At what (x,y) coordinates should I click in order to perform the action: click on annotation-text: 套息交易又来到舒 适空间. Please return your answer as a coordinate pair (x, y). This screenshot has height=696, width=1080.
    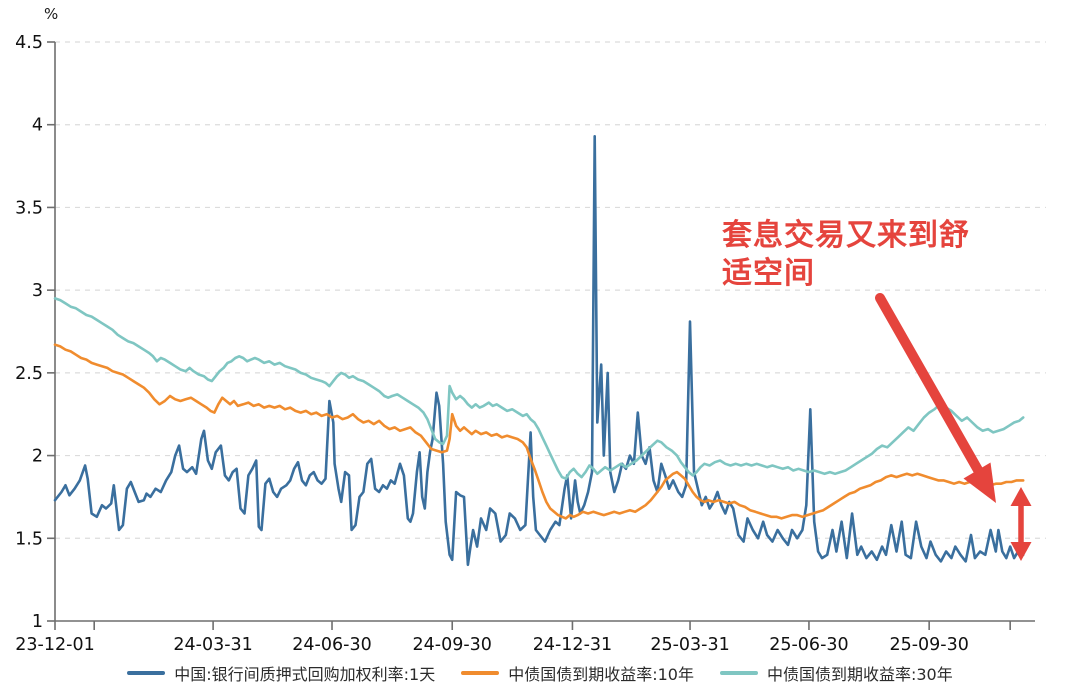
    Looking at the image, I should click on (846, 255).